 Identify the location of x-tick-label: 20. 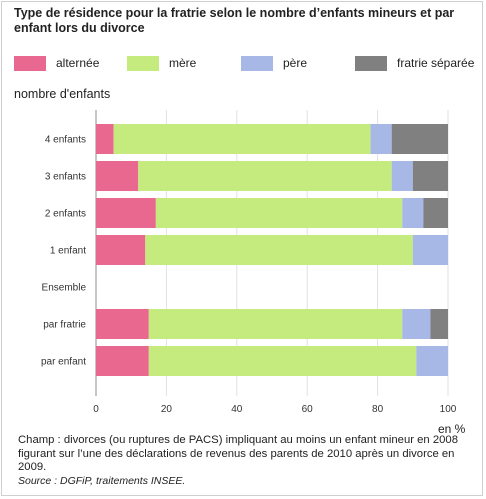
(167, 409).